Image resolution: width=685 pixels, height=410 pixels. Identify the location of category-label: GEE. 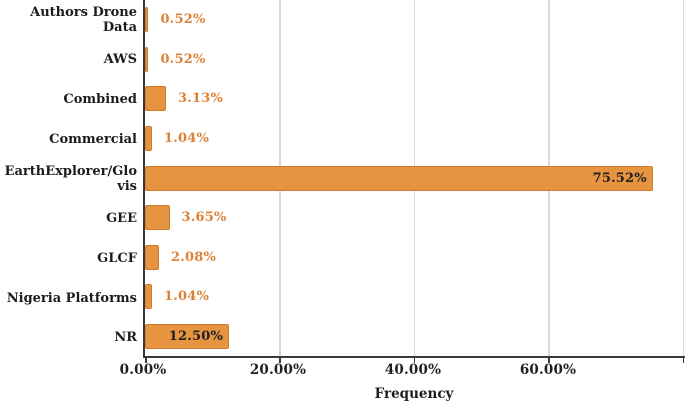
(121, 219).